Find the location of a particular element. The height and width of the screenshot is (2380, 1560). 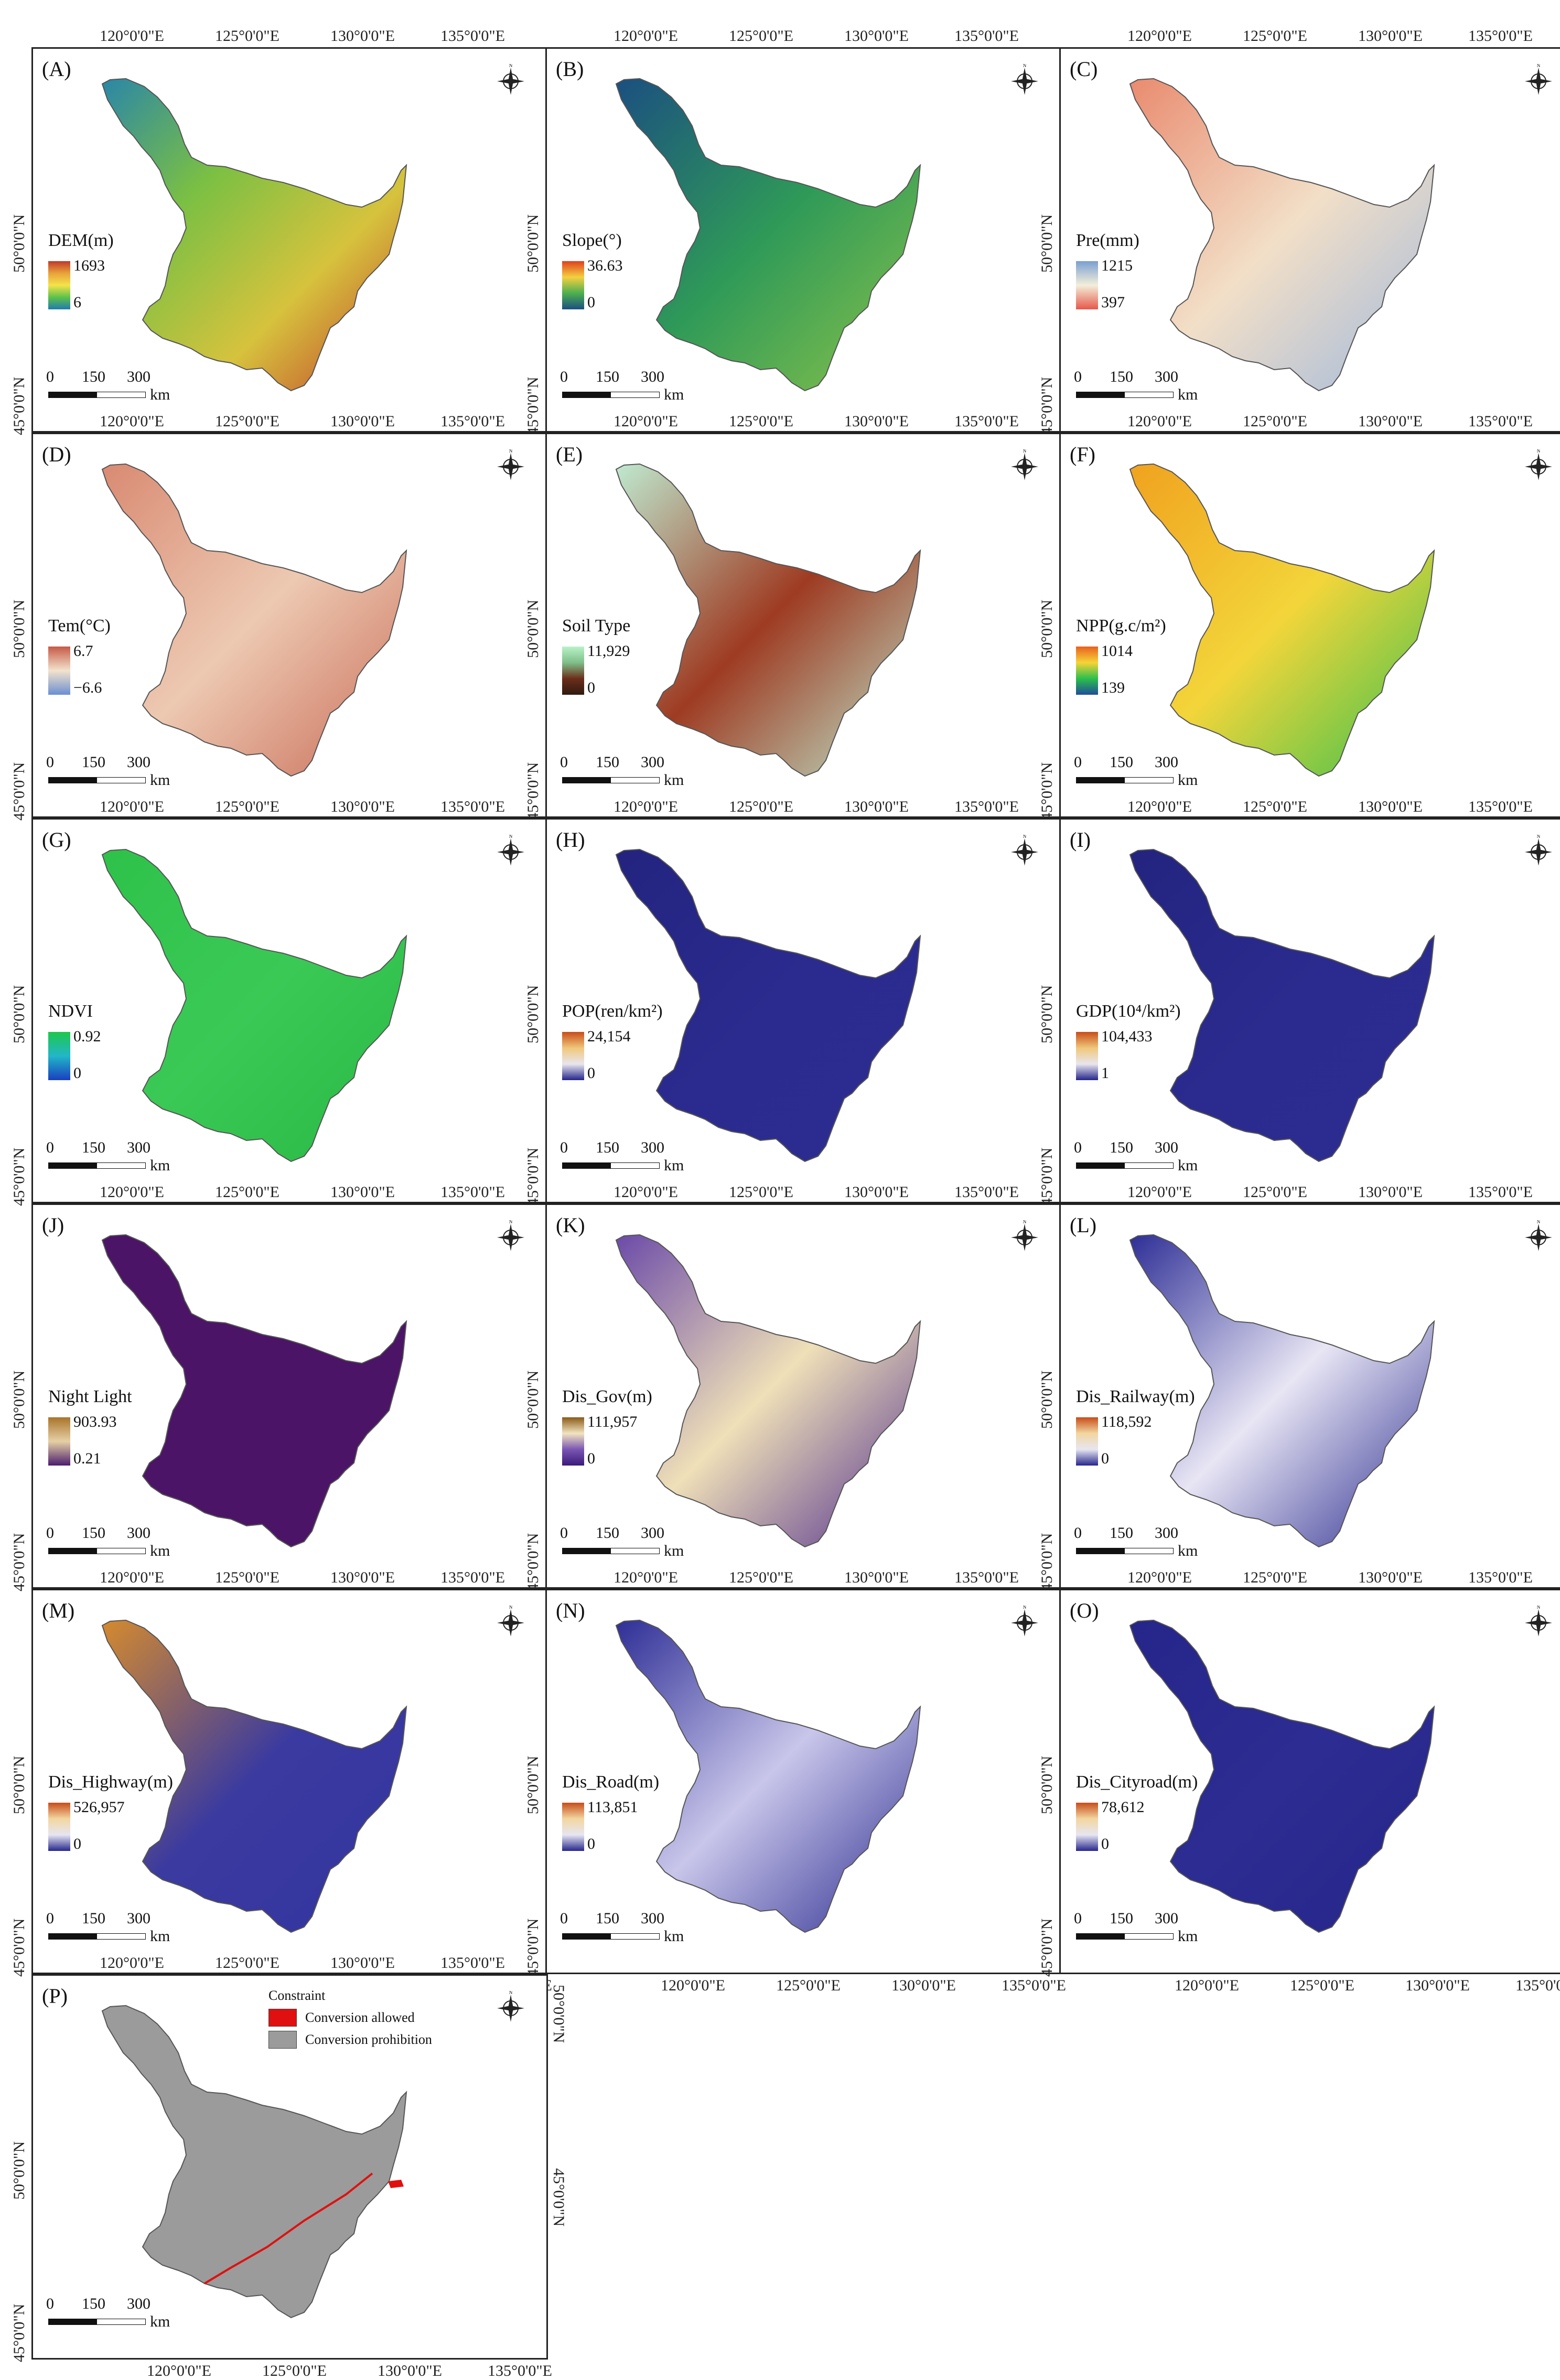

panel-label: (K) is located at coordinates (571, 1225).